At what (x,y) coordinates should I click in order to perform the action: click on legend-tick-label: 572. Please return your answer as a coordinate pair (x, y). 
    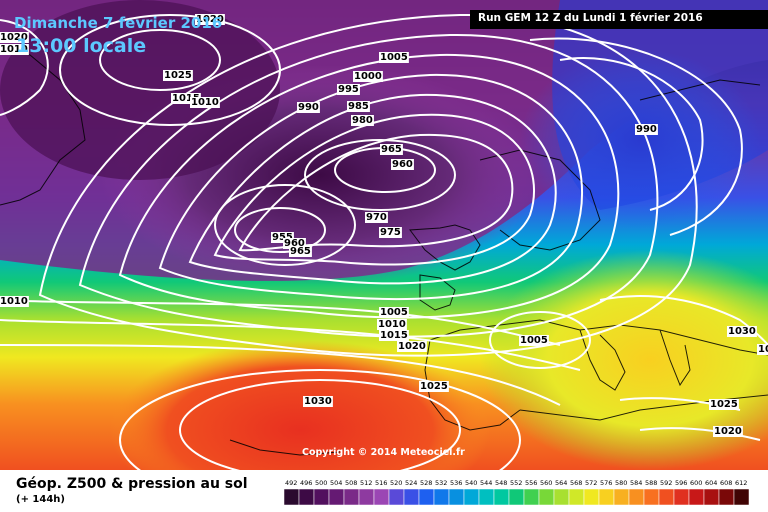
    Looking at the image, I should click on (591, 483).